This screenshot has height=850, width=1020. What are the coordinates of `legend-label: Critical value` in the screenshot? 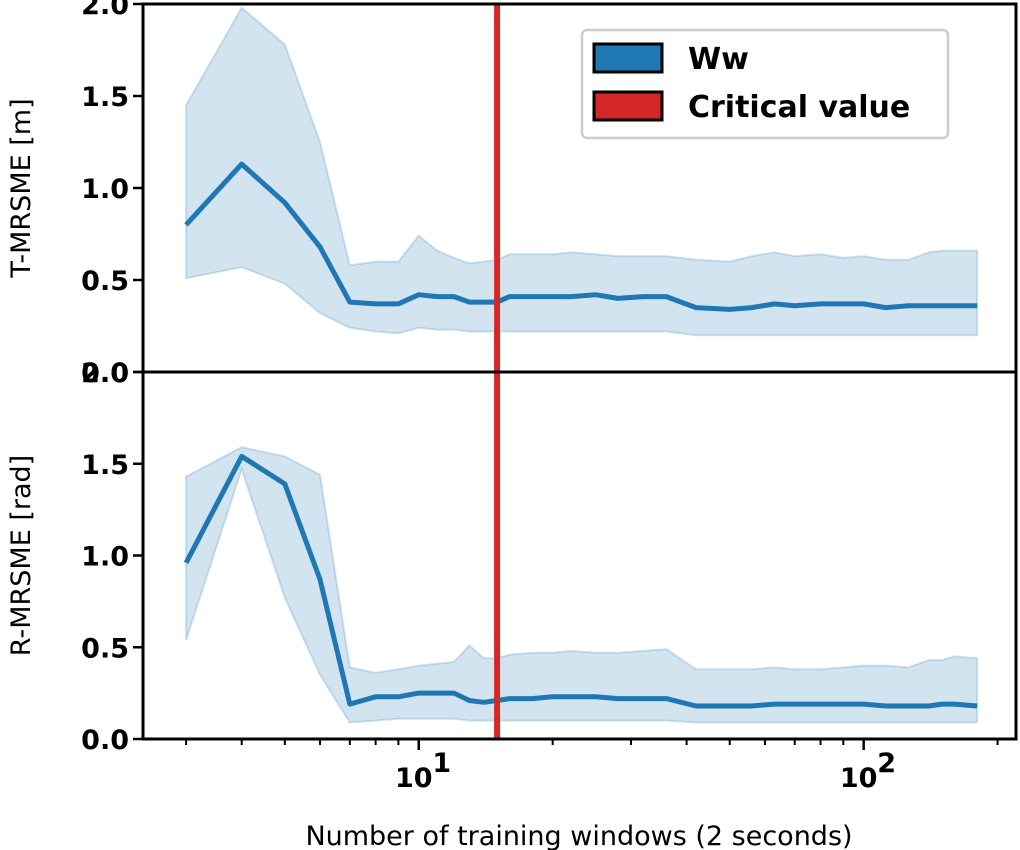 It's located at (799, 107).